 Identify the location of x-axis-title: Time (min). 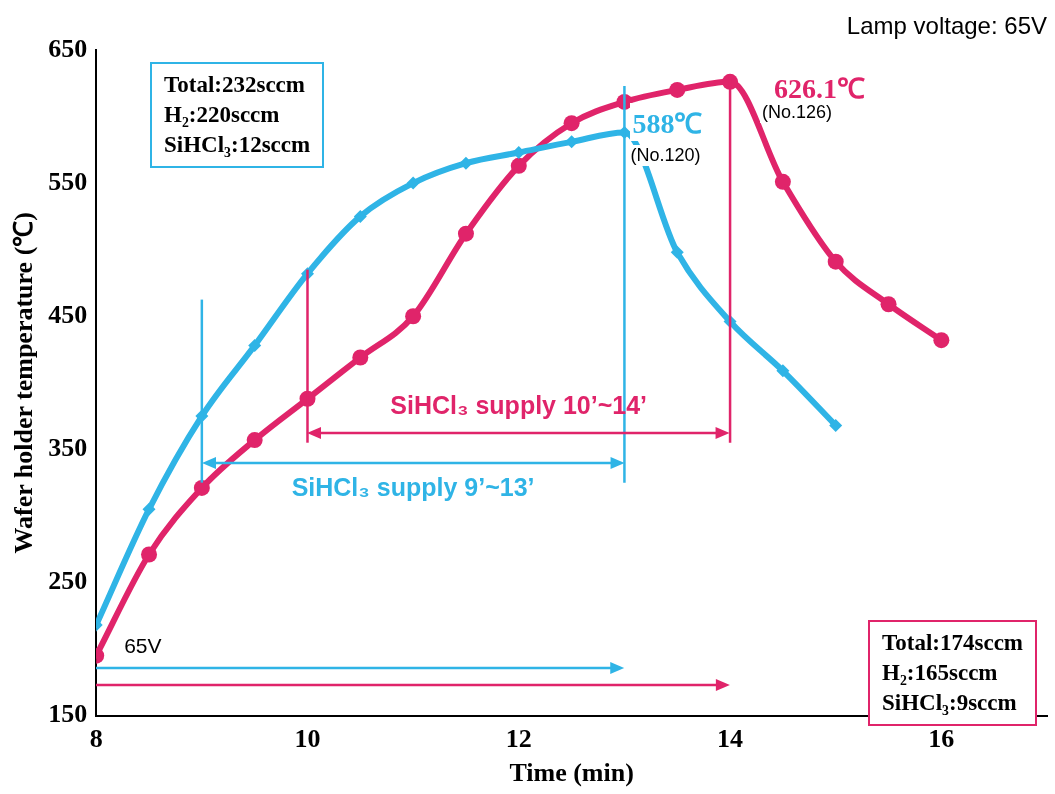
(571, 773).